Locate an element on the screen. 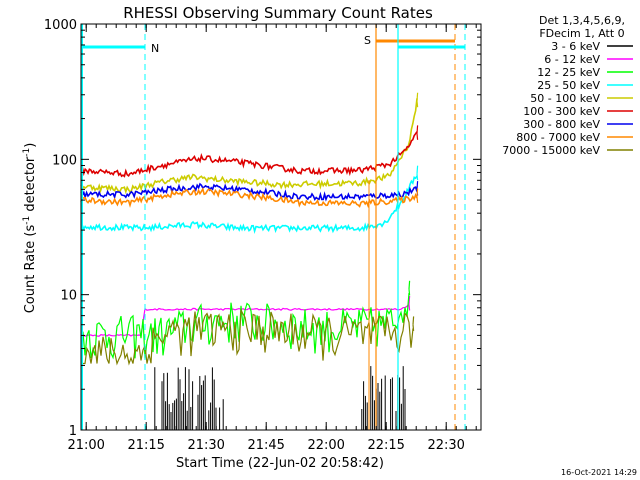  y-axis-label-unit: Count Rate (s is located at coordinates (30, 269).